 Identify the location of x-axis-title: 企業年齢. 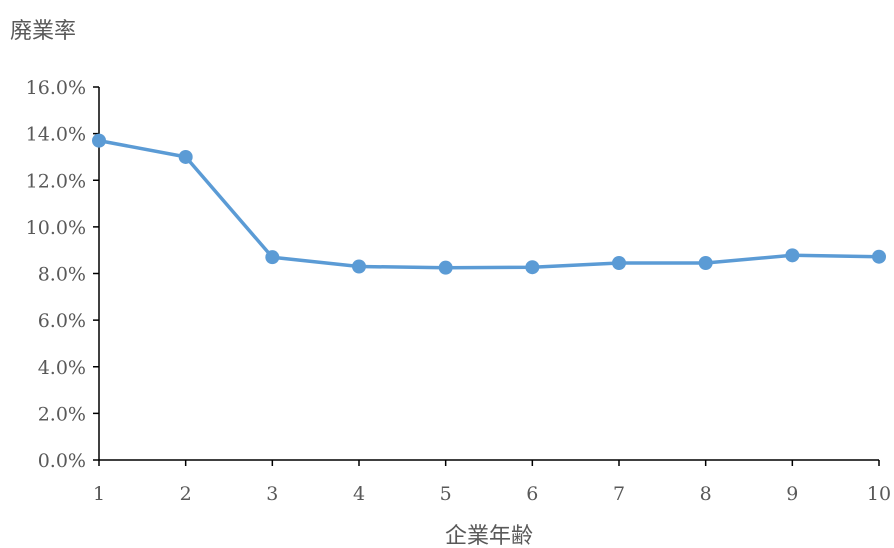
(489, 536).